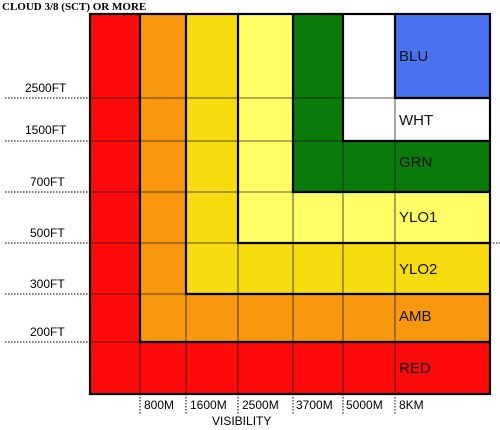 The width and height of the screenshot is (500, 430). What do you see at coordinates (260, 405) in the screenshot?
I see `vis-label-2500m: 2500M` at bounding box center [260, 405].